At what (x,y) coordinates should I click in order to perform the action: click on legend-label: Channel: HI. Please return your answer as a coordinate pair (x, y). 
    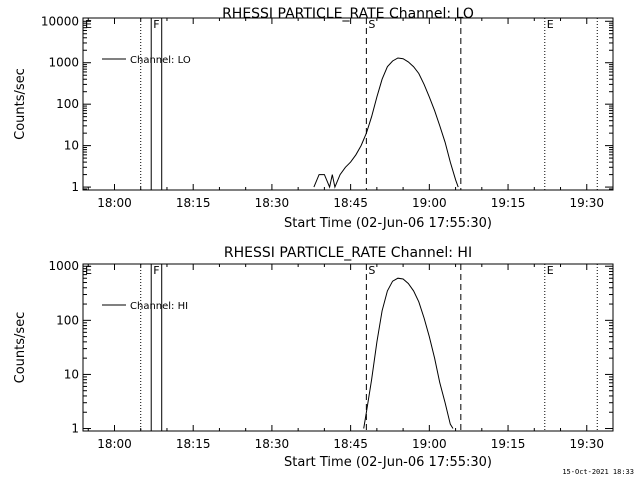
    Looking at the image, I should click on (159, 306).